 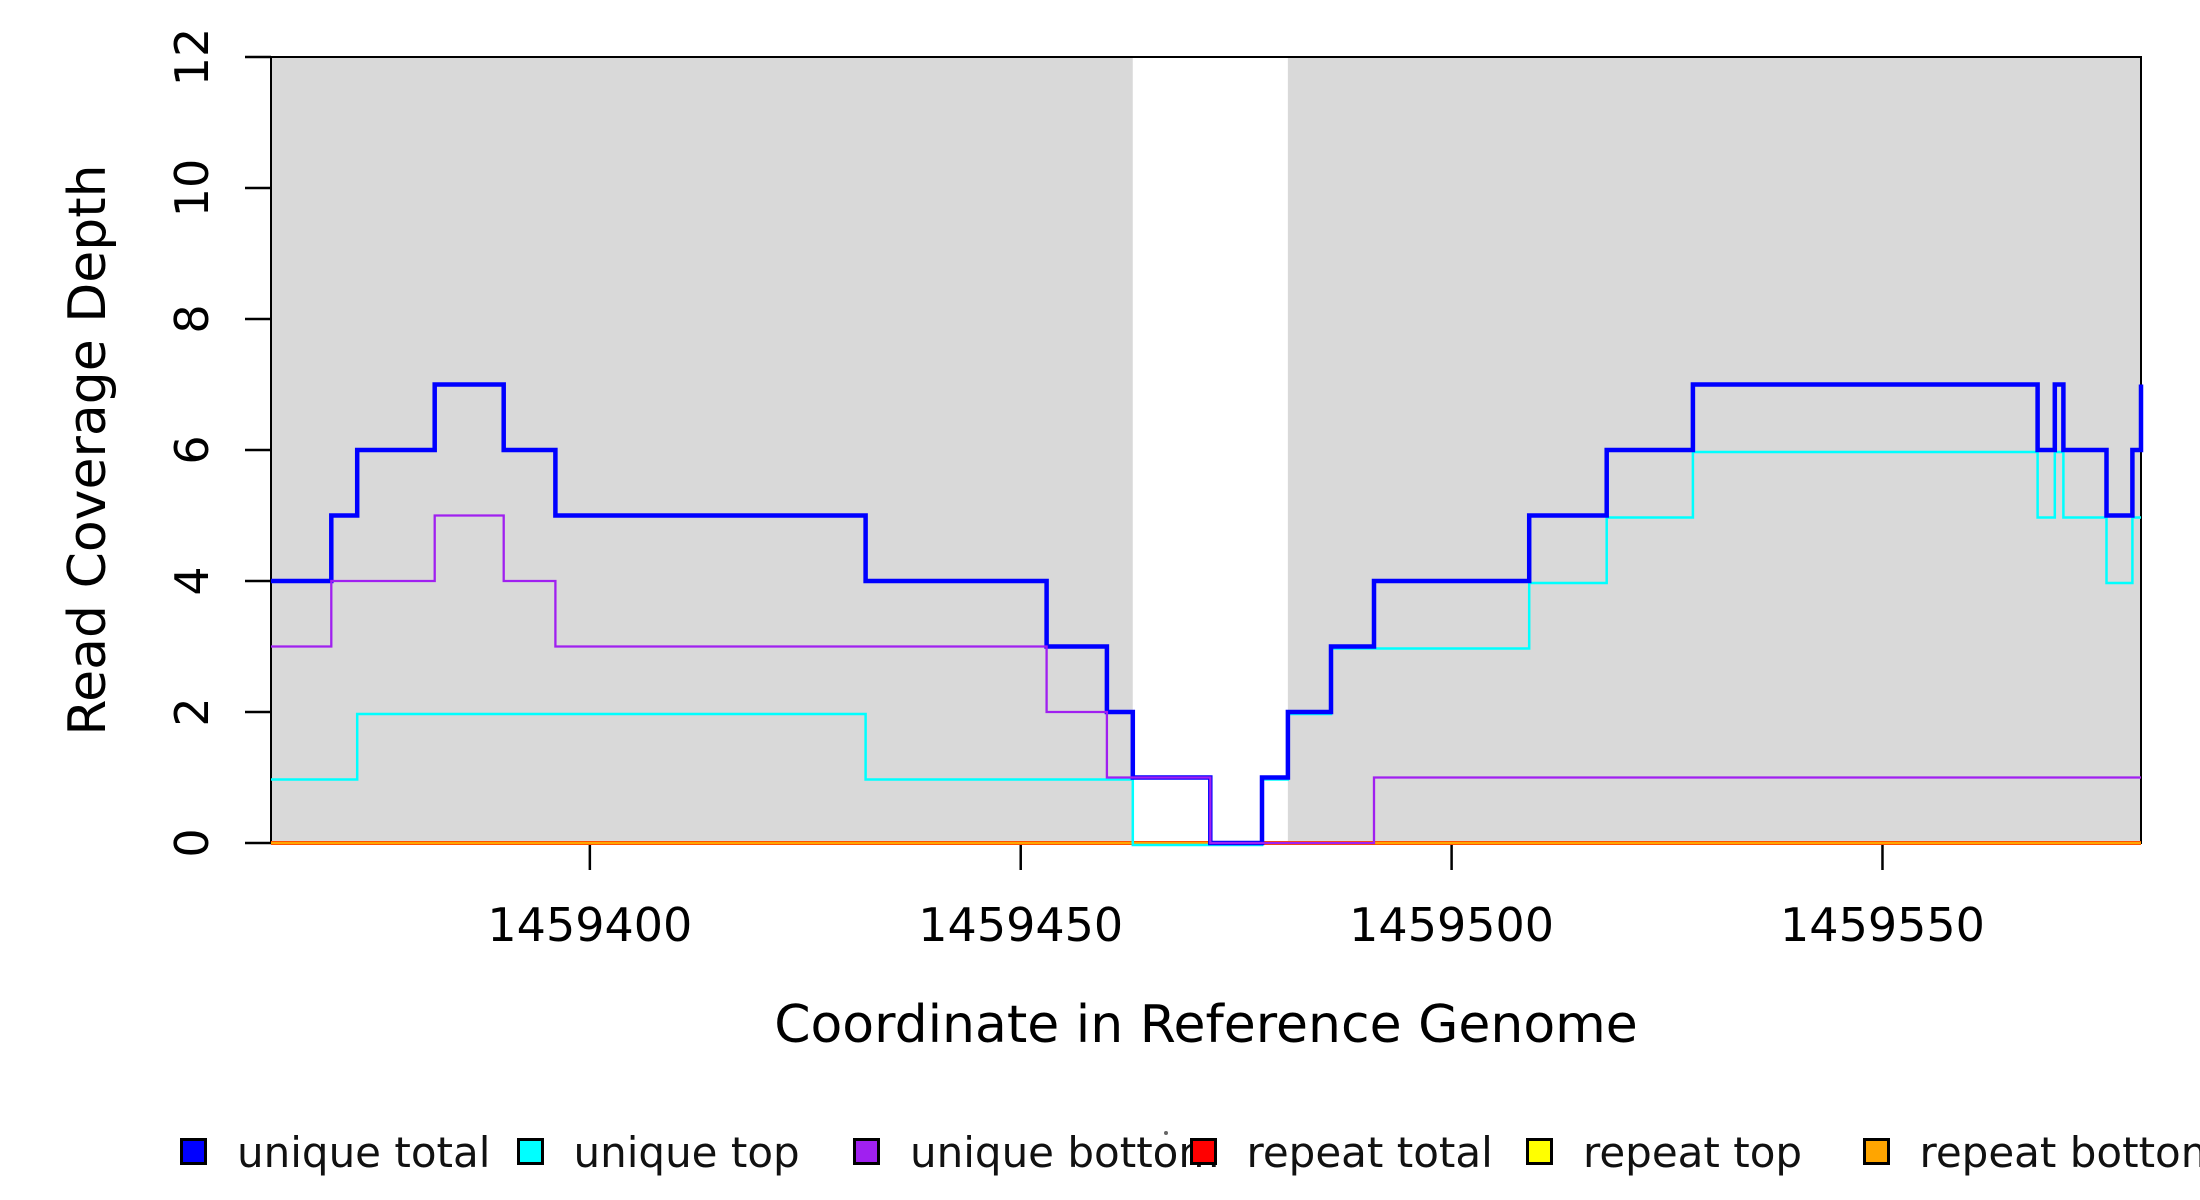 What do you see at coordinates (192, 188) in the screenshot?
I see `y-tick-label: 10` at bounding box center [192, 188].